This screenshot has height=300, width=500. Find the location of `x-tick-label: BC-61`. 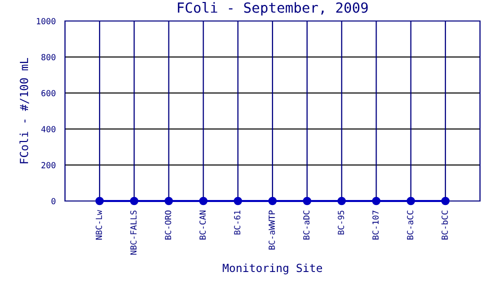

x-tick-label: BC-61 is located at coordinates (237, 222).